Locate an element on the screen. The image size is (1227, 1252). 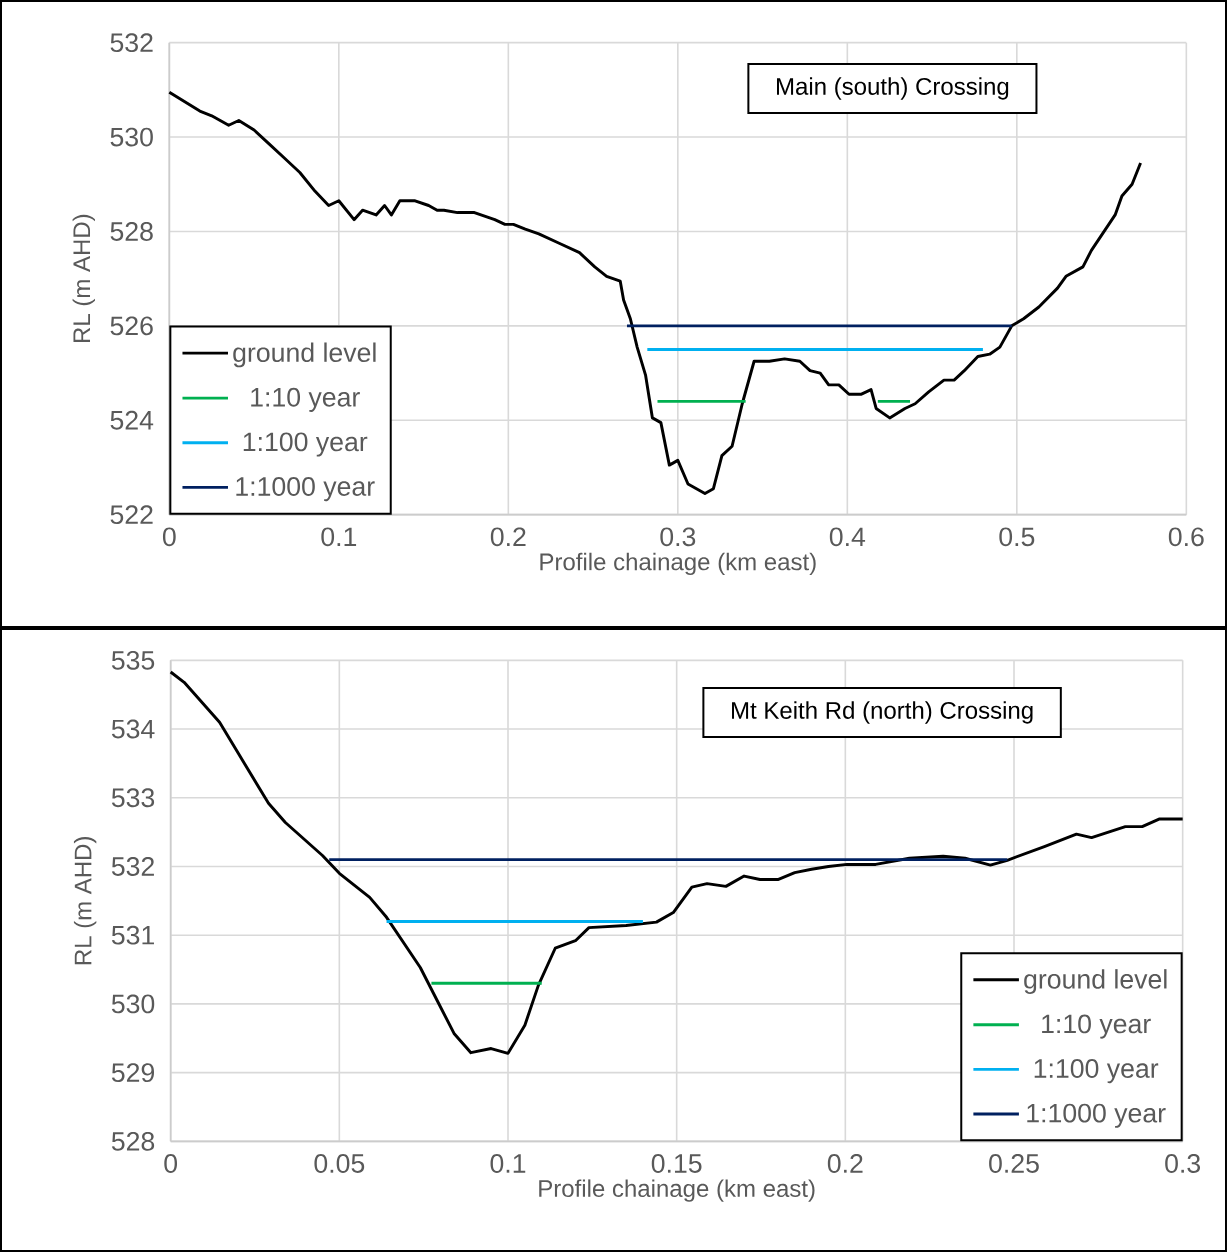
text: Main (south) Crossing is located at coordinates (893, 88).